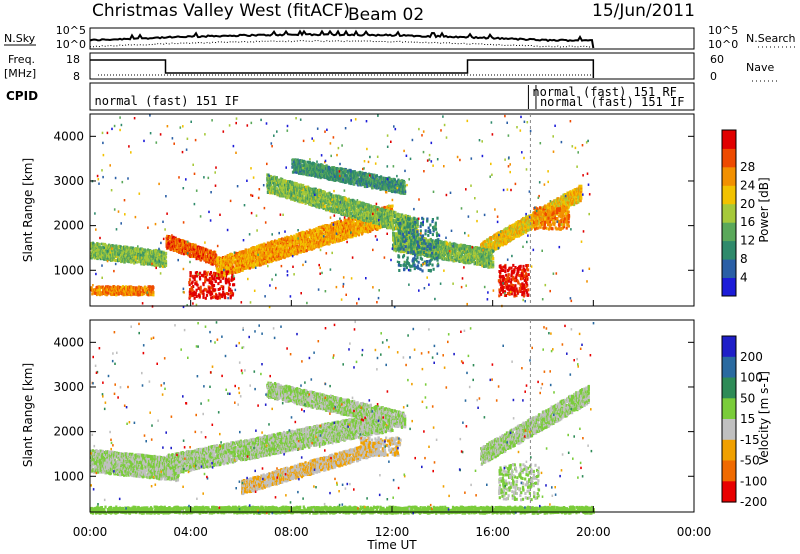 This screenshot has width=800, height=554. I want to click on freq-tick-low: 8, so click(76, 76).